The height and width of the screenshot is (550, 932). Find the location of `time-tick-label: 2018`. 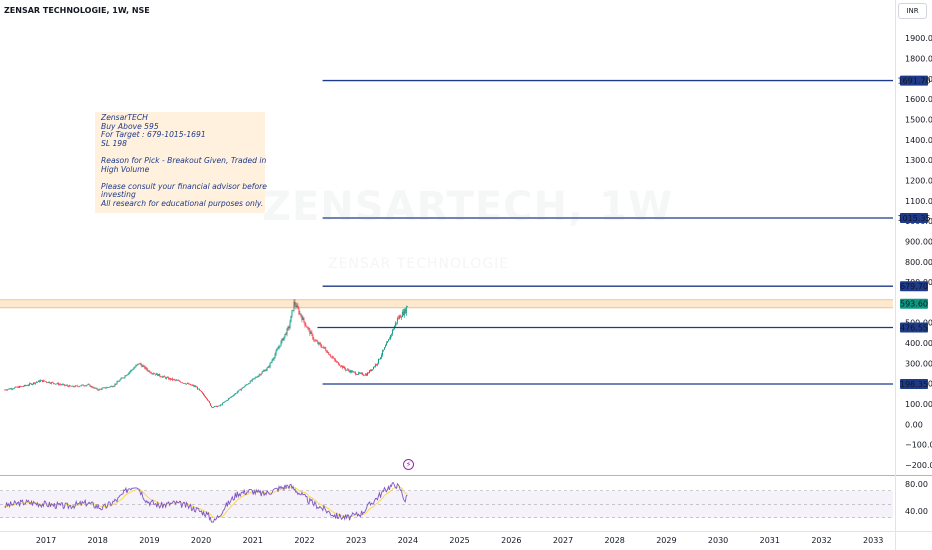

time-tick-label: 2018 is located at coordinates (98, 540).